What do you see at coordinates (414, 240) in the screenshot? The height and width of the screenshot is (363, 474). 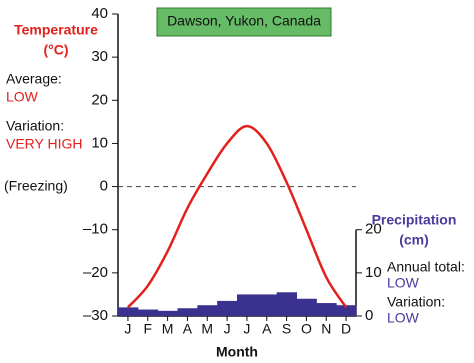 I see `y2-unit: (cm)` at bounding box center [414, 240].